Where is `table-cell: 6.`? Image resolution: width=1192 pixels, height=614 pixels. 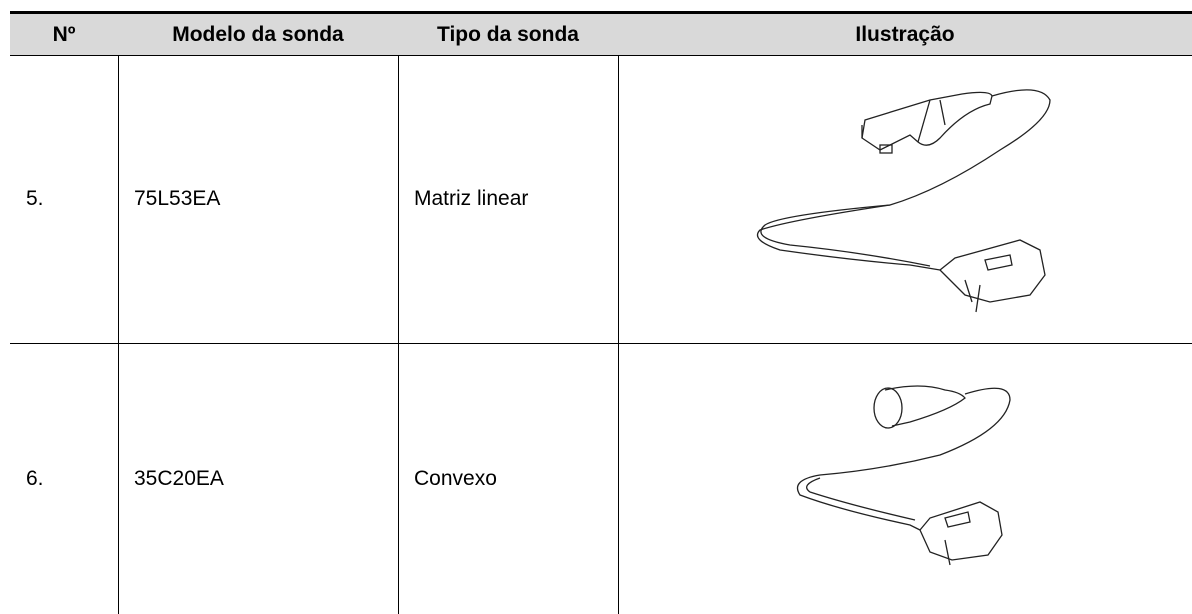 table-cell: 6. is located at coordinates (35, 478).